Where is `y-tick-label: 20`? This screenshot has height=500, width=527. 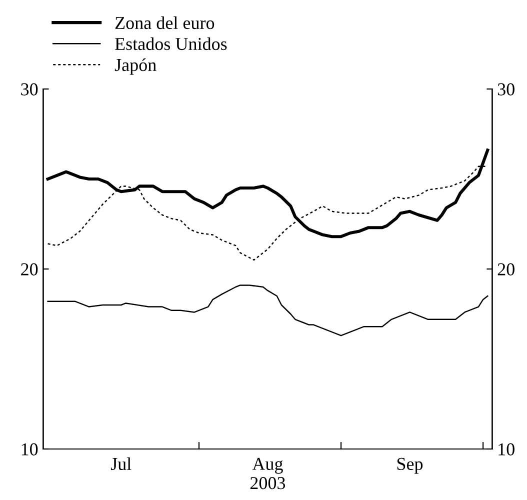
y-tick-label: 20 is located at coordinates (29, 269).